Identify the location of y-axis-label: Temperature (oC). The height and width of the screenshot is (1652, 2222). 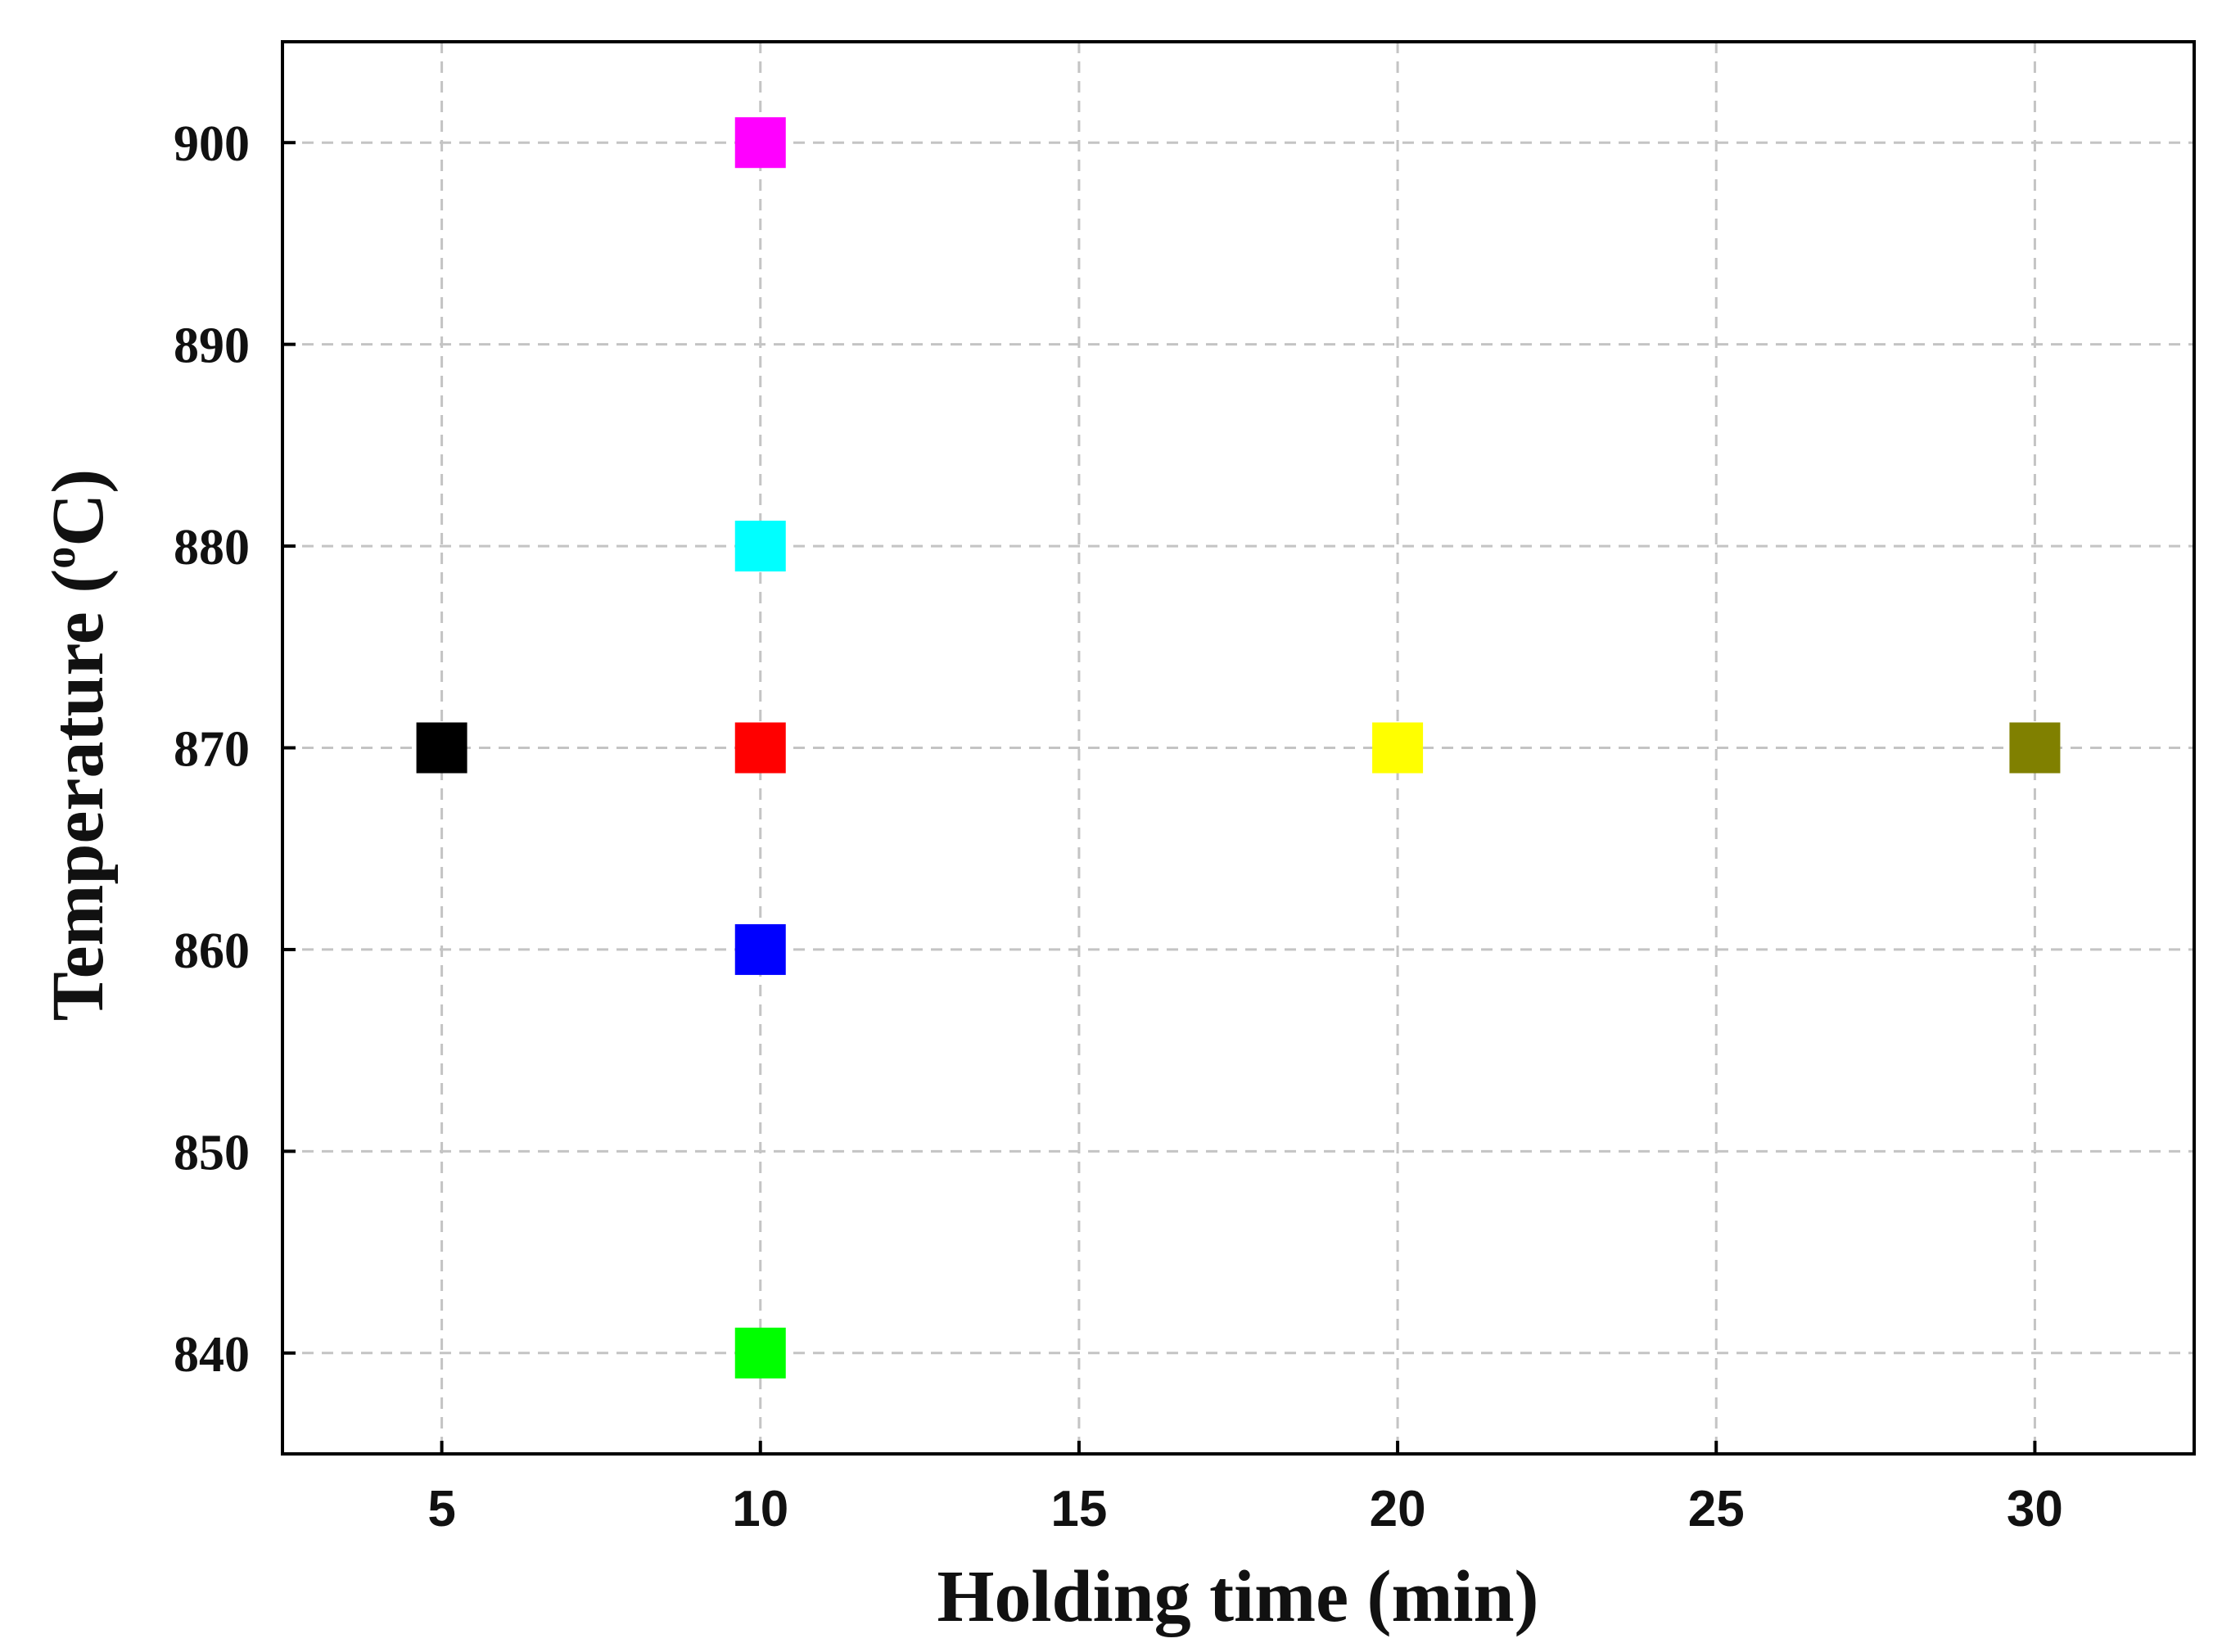
(77, 745).